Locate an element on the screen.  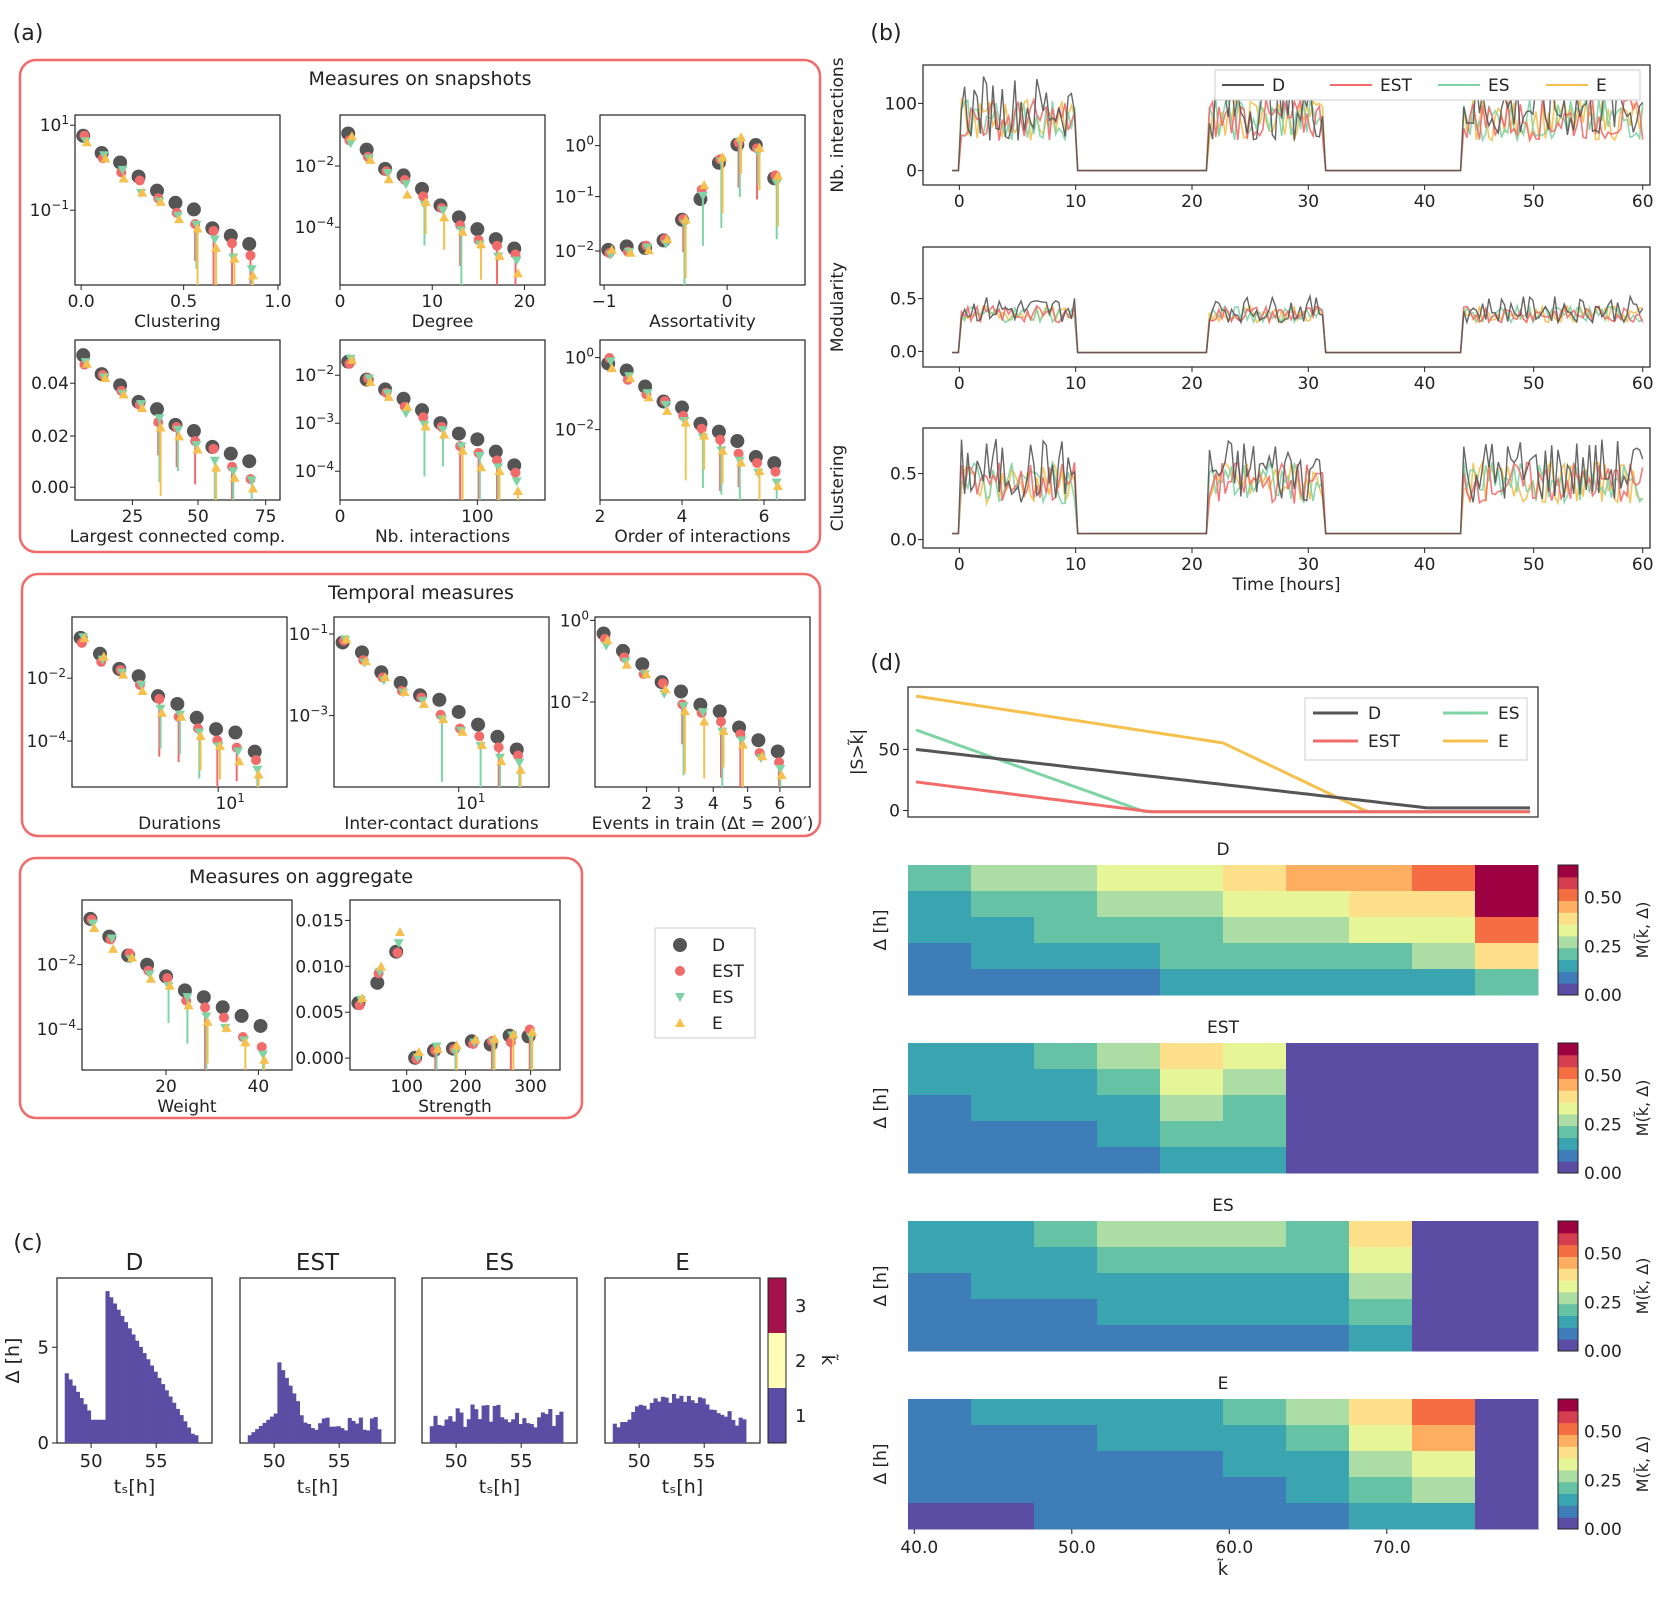
x-tick-label: −1 is located at coordinates (604, 302).